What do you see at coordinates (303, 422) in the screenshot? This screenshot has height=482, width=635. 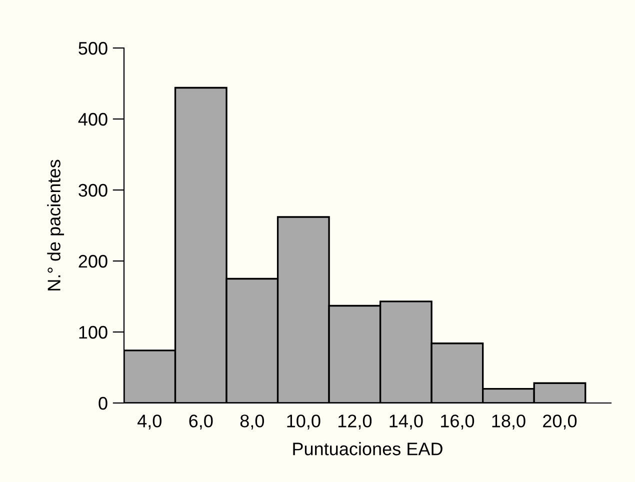 I see `x-tick-label: 10,0` at bounding box center [303, 422].